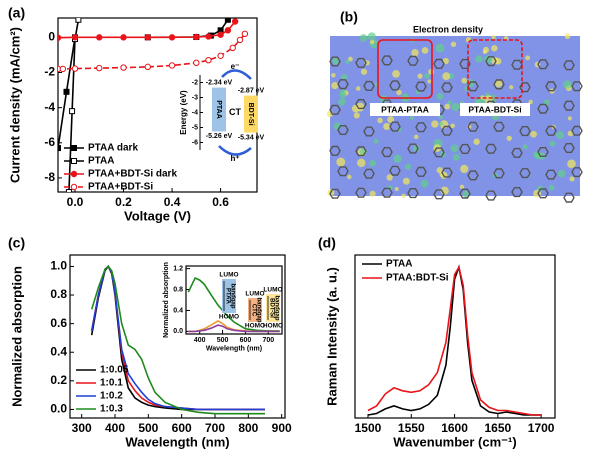  Describe the element at coordinates (255, 310) in the screenshot. I see `band-box` at that location.